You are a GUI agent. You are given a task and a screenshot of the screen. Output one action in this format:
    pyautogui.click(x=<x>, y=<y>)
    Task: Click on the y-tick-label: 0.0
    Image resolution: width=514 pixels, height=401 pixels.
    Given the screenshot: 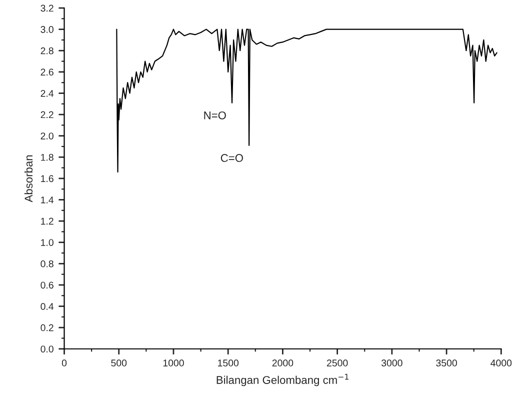 What is the action you would take?
    pyautogui.click(x=47, y=349)
    